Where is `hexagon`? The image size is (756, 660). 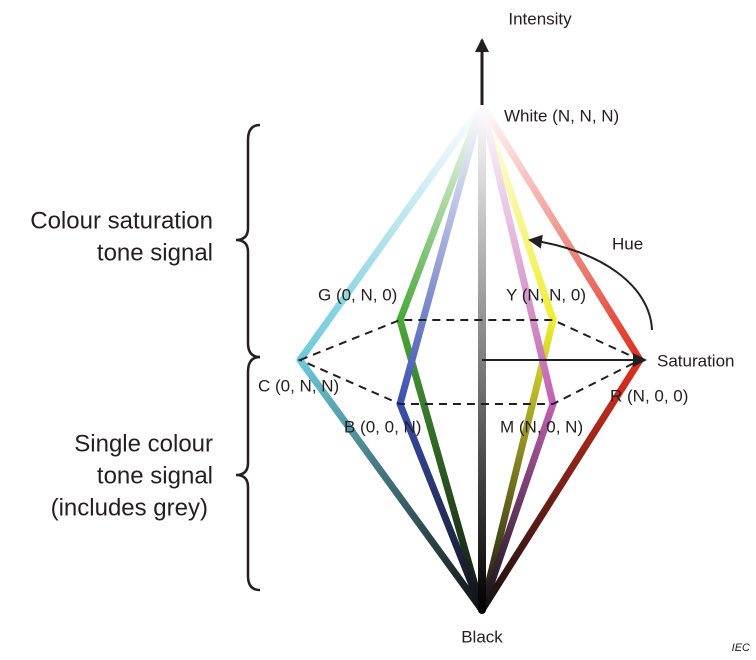 hexagon is located at coordinates (470, 362).